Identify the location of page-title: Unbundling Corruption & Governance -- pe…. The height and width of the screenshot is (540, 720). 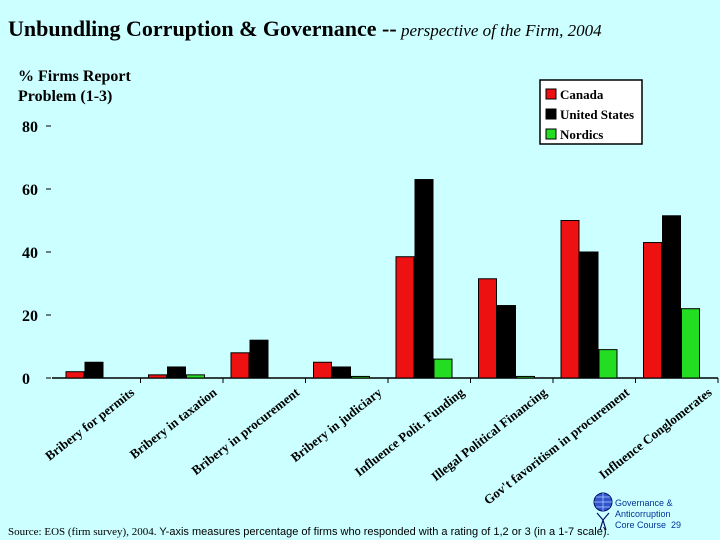
(364, 29).